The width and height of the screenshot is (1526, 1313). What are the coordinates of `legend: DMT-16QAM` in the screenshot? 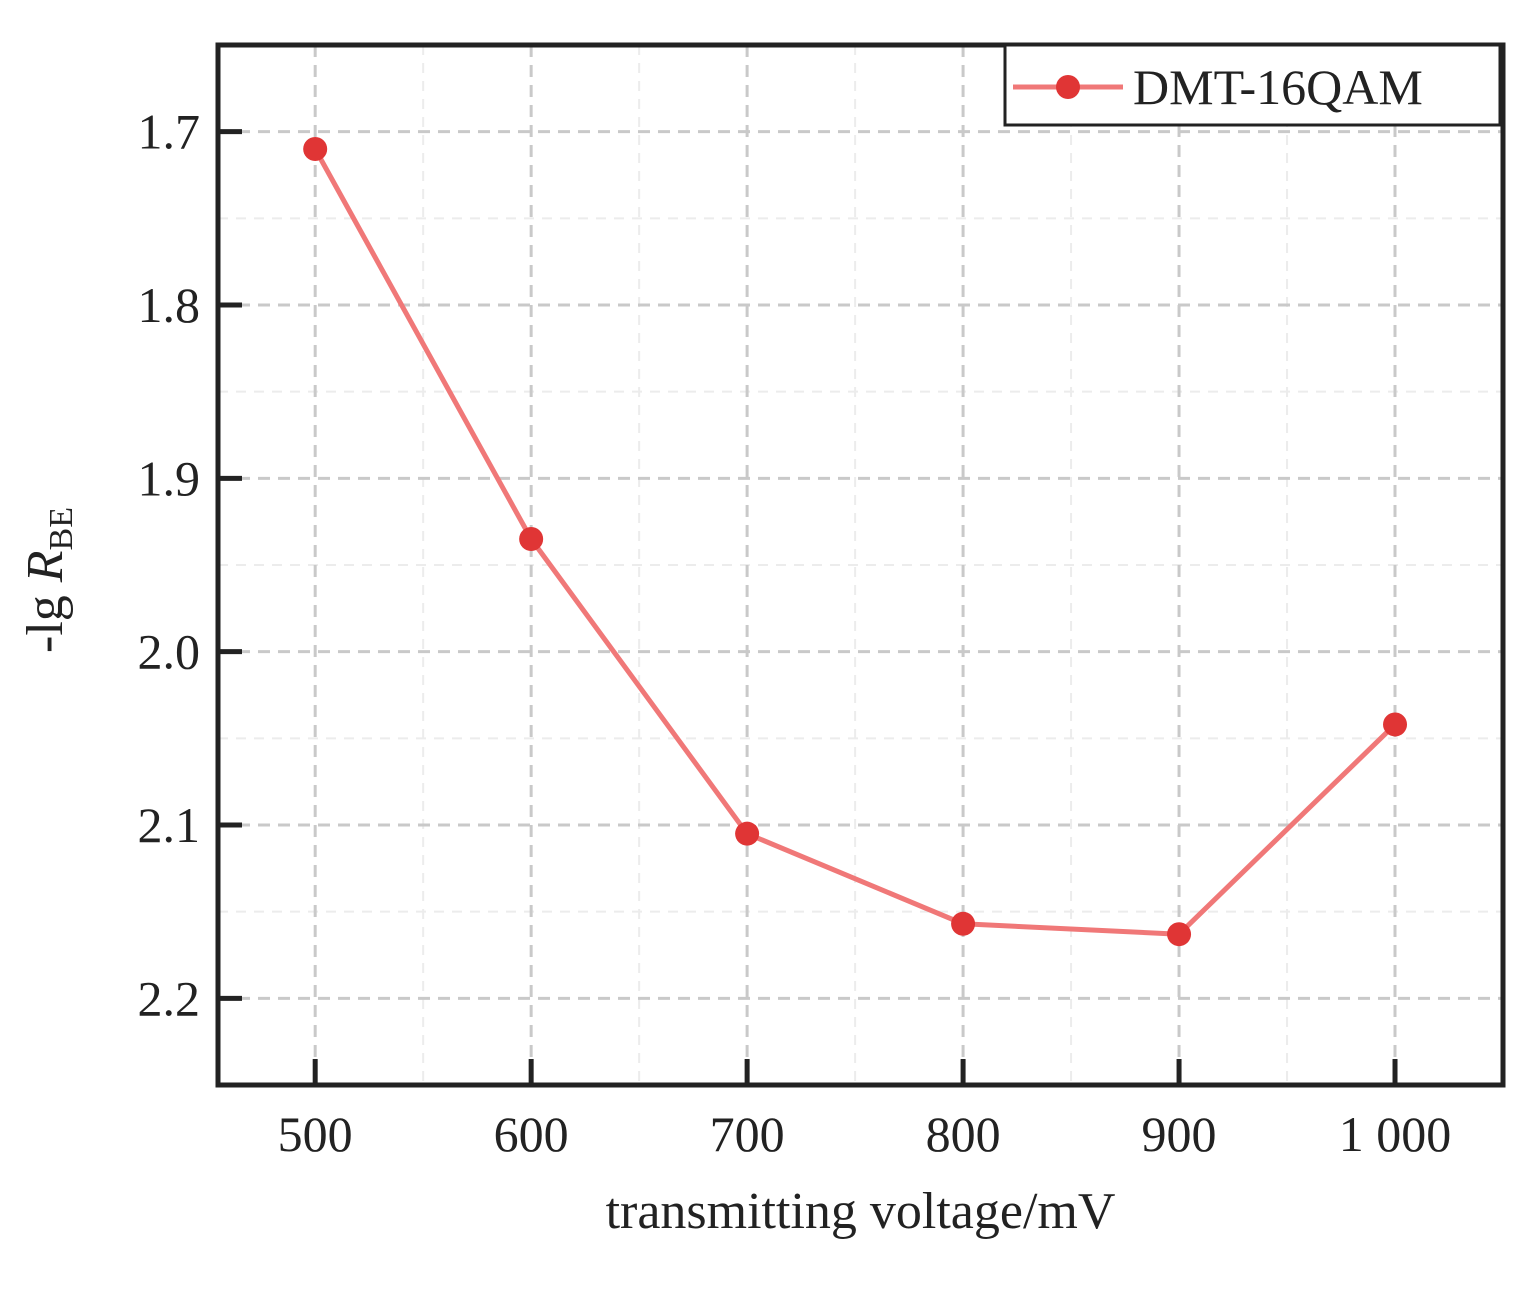 It's located at (1252, 85).